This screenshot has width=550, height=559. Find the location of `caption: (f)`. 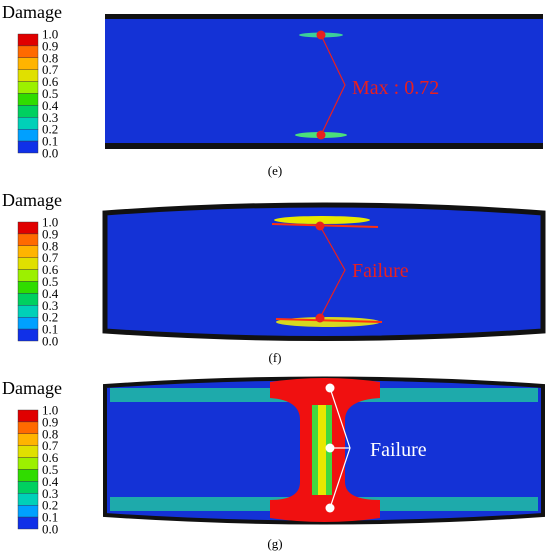

caption: (f) is located at coordinates (275, 357).